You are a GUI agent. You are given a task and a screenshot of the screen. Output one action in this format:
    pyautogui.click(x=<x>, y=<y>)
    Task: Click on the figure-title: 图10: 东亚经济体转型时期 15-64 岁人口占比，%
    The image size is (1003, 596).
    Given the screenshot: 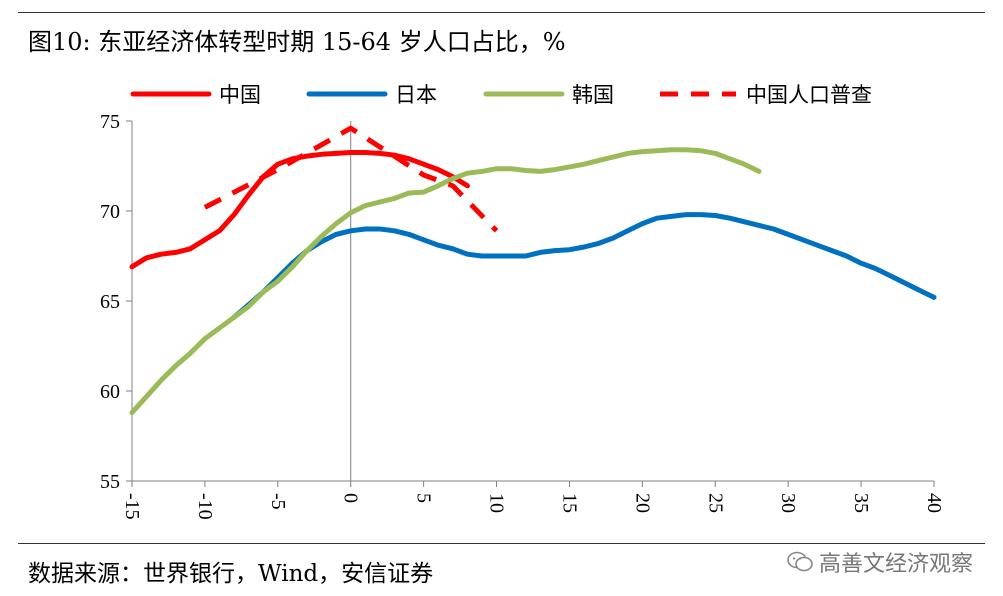 What is the action you would take?
    pyautogui.click(x=297, y=42)
    